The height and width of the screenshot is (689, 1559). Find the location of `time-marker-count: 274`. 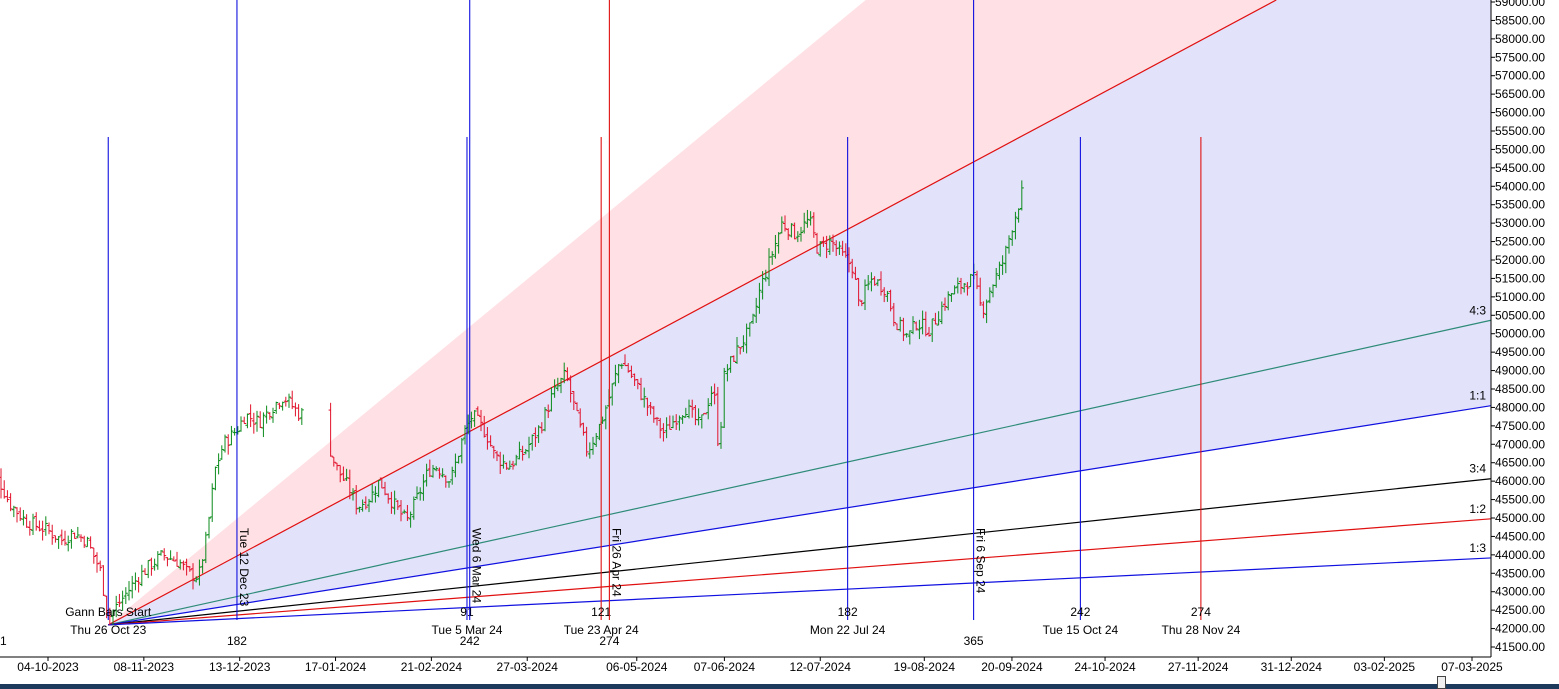

time-marker-count: 274 is located at coordinates (609, 641).